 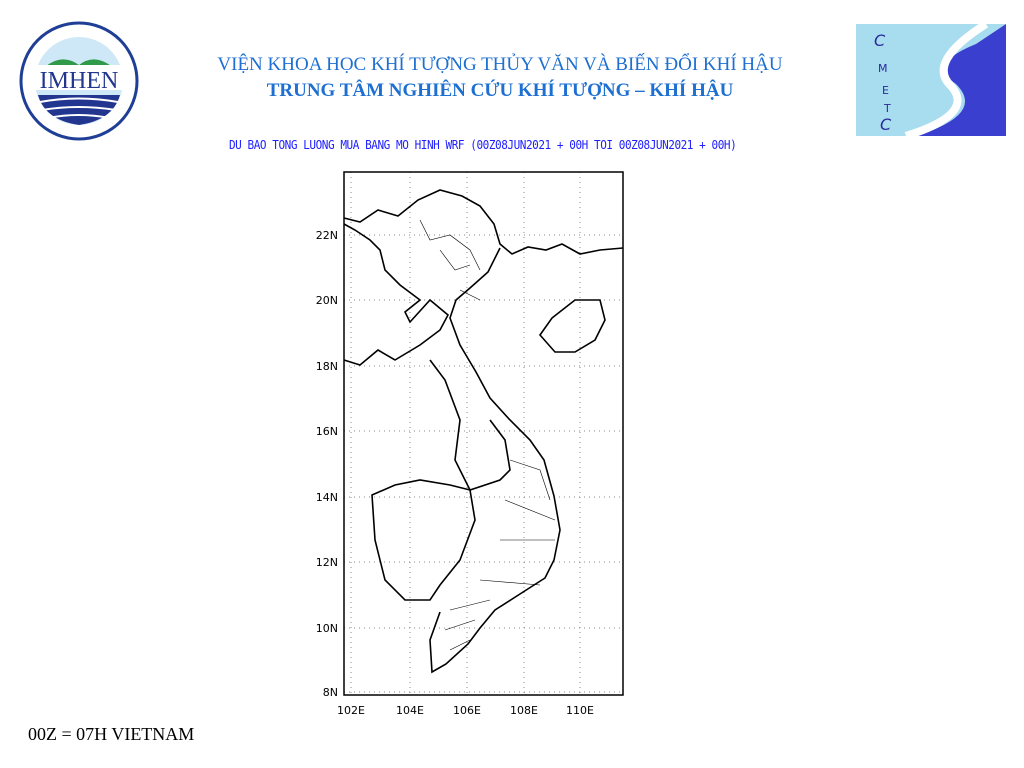 What do you see at coordinates (883, 68) in the screenshot?
I see `svg-text: M` at bounding box center [883, 68].